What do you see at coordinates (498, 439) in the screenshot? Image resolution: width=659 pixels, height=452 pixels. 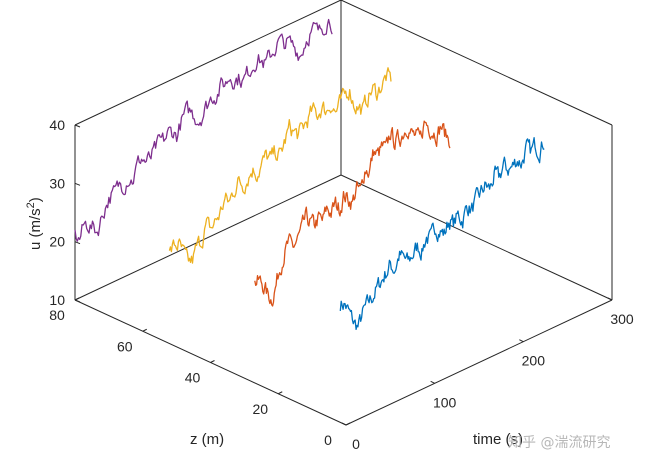 I see `x-axis-label: time (s)` at bounding box center [498, 439].